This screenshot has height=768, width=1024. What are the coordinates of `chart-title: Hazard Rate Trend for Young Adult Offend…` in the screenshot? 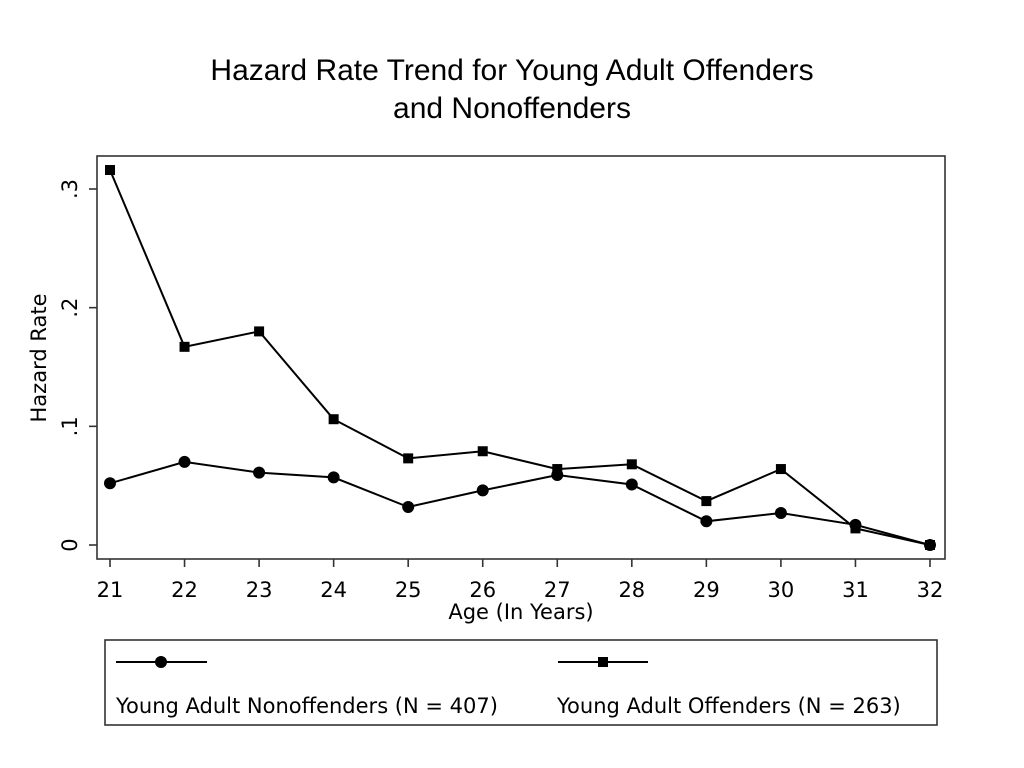 It's located at (512, 90).